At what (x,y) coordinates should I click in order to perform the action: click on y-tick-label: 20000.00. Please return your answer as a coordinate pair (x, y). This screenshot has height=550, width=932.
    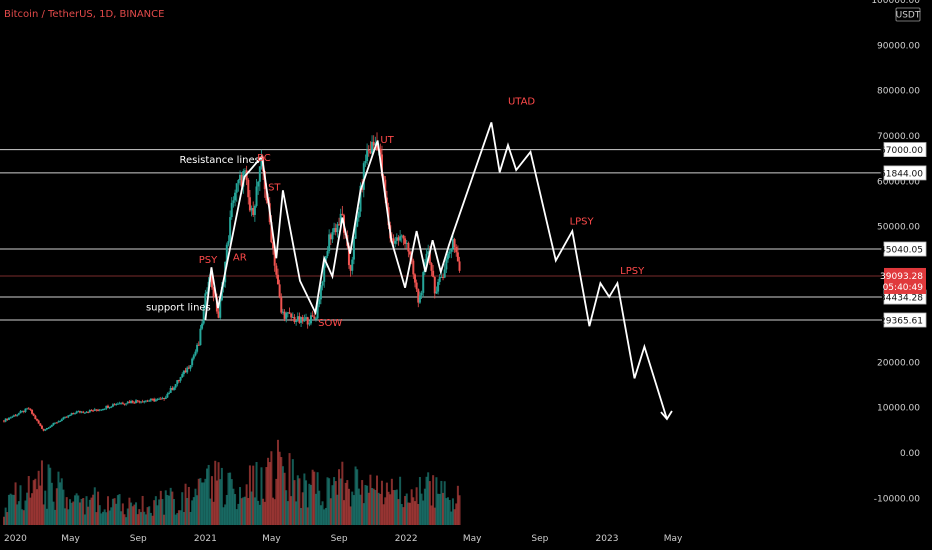
    Looking at the image, I should click on (898, 363).